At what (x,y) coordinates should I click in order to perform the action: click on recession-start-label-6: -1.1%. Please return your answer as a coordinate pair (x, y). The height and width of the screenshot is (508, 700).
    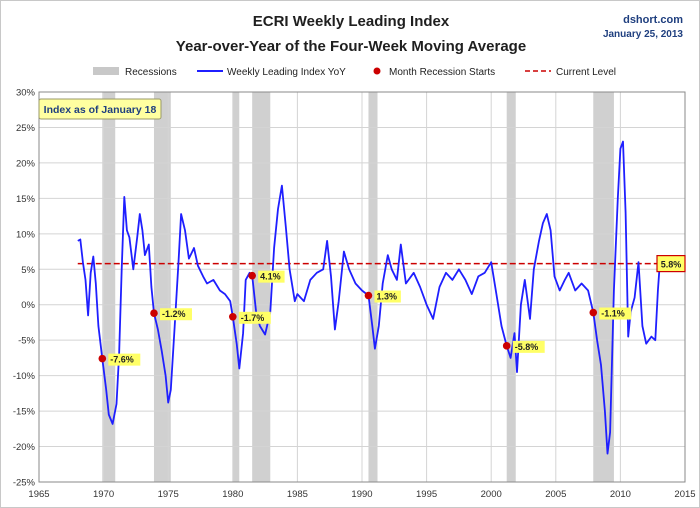
    Looking at the image, I should click on (613, 314).